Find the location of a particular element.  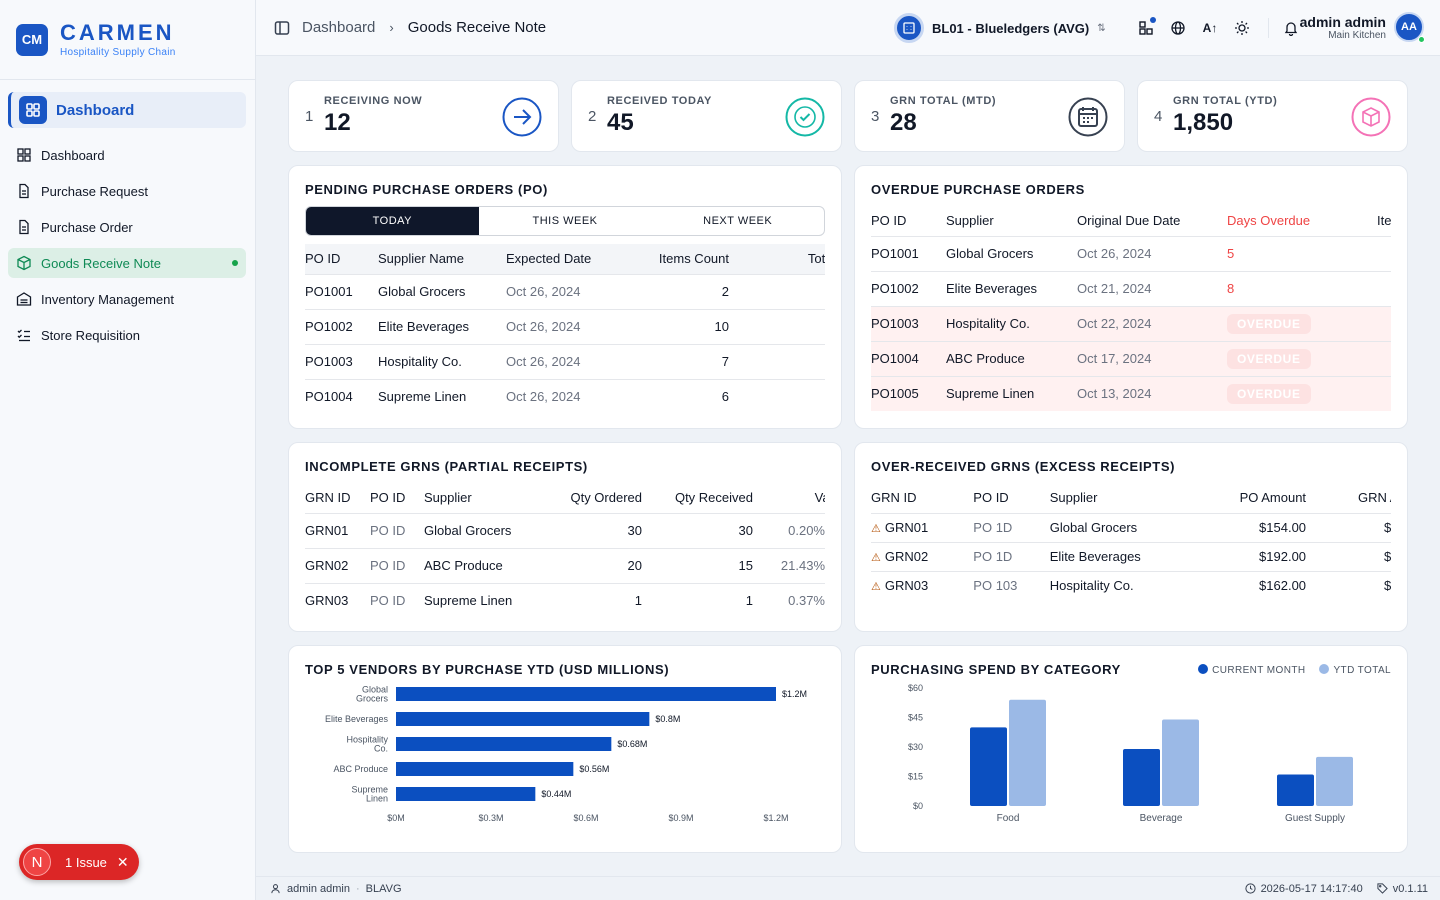

column-header: Expected Date is located at coordinates (549, 259).